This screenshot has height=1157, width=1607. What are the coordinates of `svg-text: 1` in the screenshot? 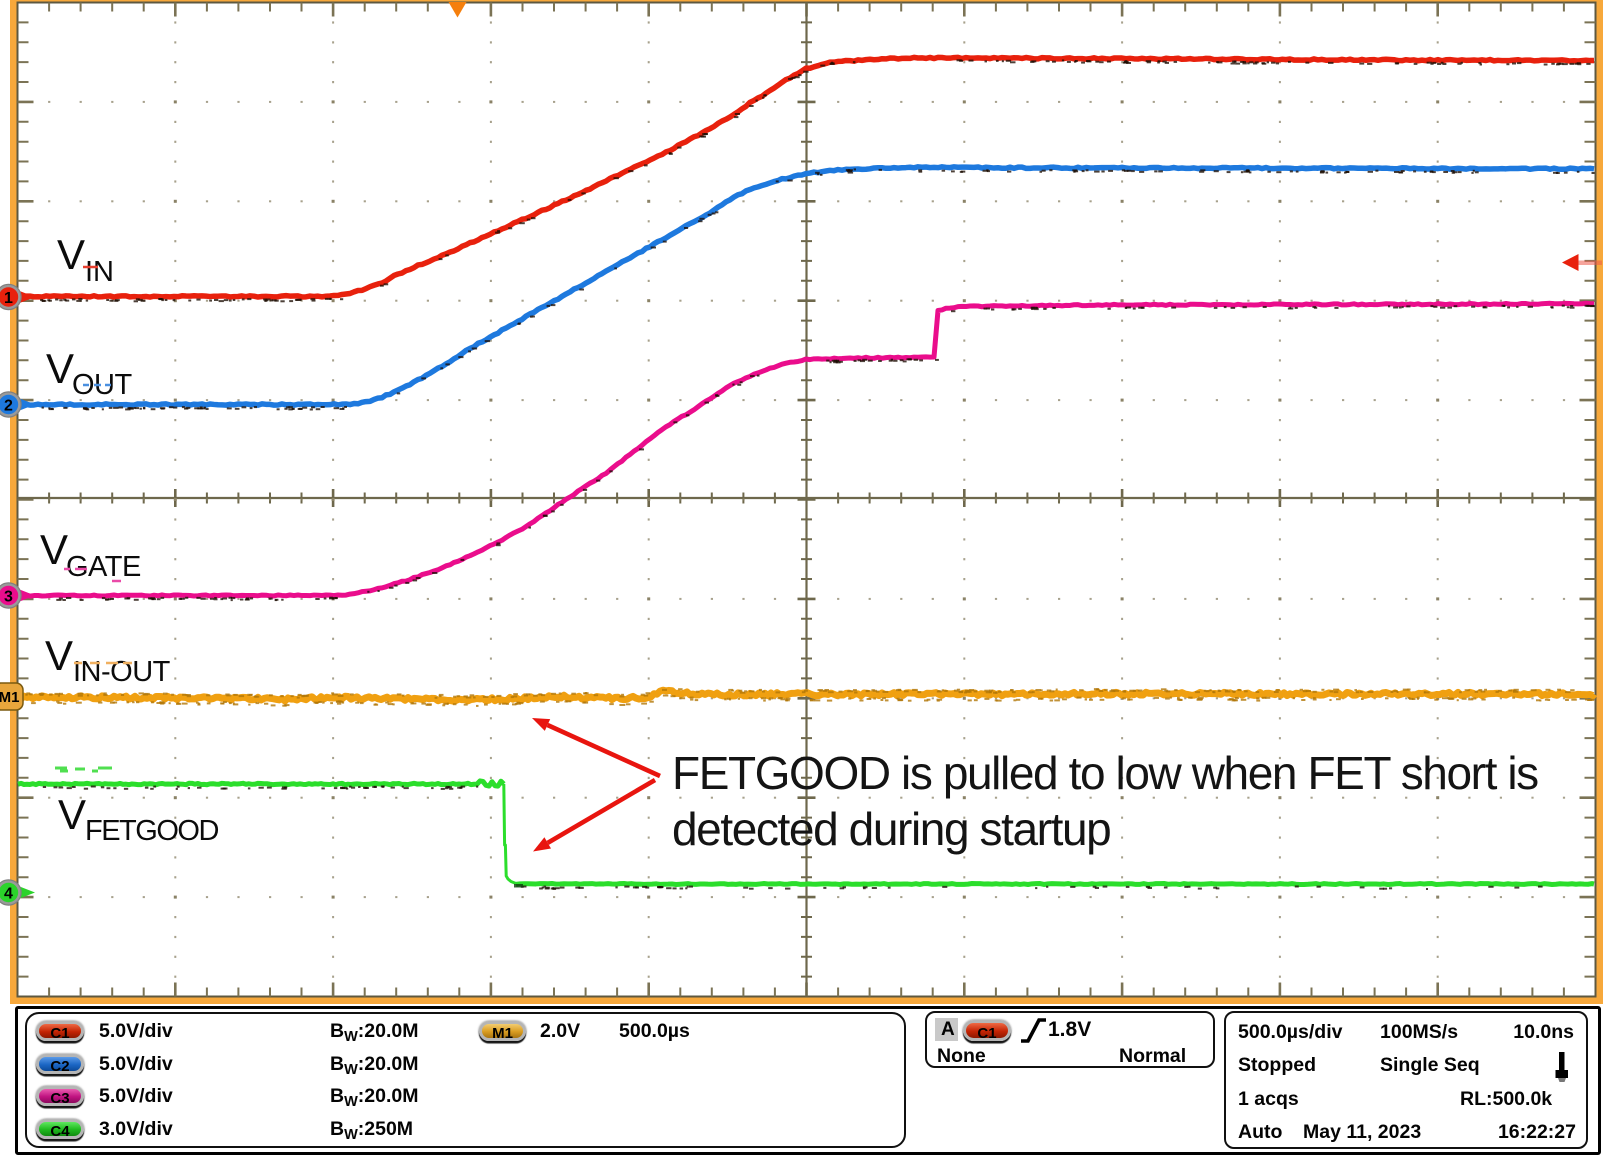 It's located at (8, 298).